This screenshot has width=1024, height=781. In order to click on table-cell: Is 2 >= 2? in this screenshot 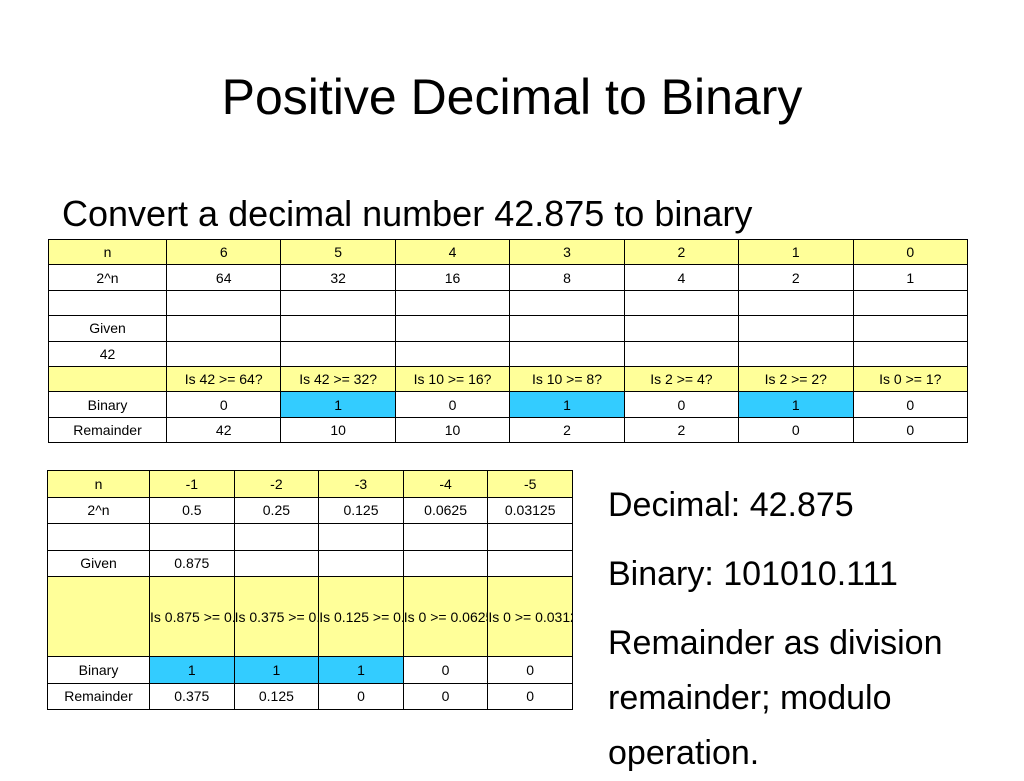, I will do `click(796, 379)`.